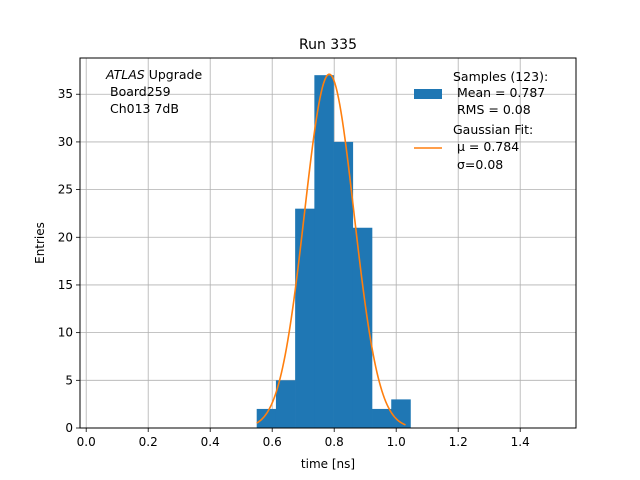 This screenshot has width=640, height=480. Describe the element at coordinates (493, 129) in the screenshot. I see `legend-fit-line-1: Gaussian Fit:` at that location.